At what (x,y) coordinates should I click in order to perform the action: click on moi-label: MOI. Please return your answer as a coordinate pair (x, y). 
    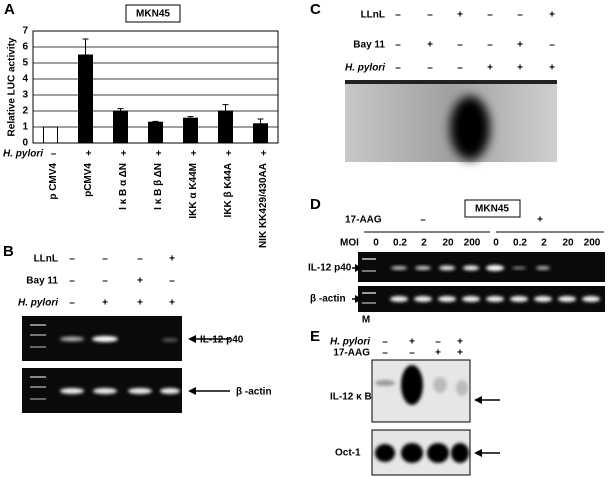
    Looking at the image, I should click on (349, 243).